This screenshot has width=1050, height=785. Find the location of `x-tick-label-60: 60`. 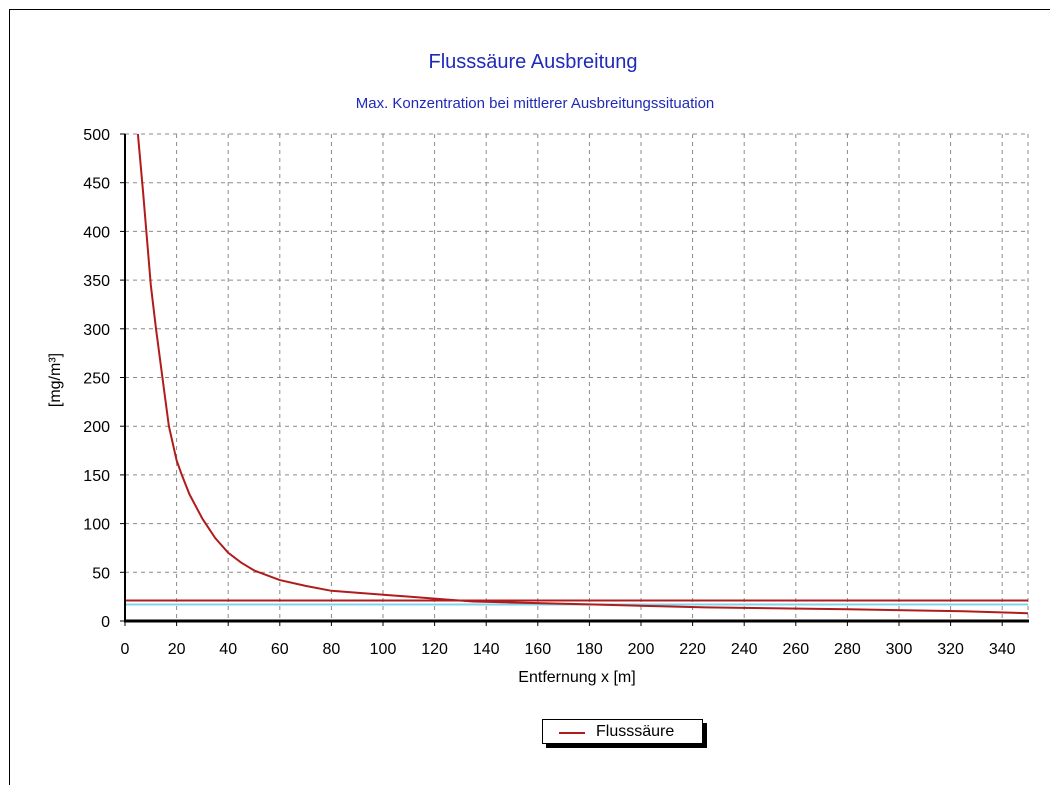

x-tick-label-60: 60 is located at coordinates (280, 649).